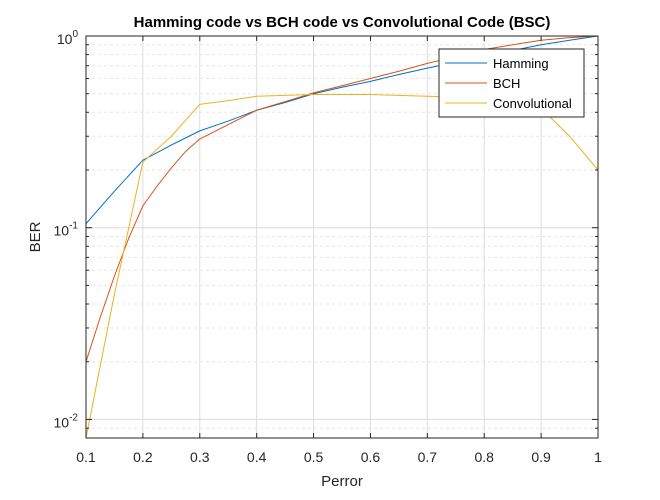 Image resolution: width=660 pixels, height=500 pixels. I want to click on legend: Hamming BCH Convolutional, so click(511, 83).